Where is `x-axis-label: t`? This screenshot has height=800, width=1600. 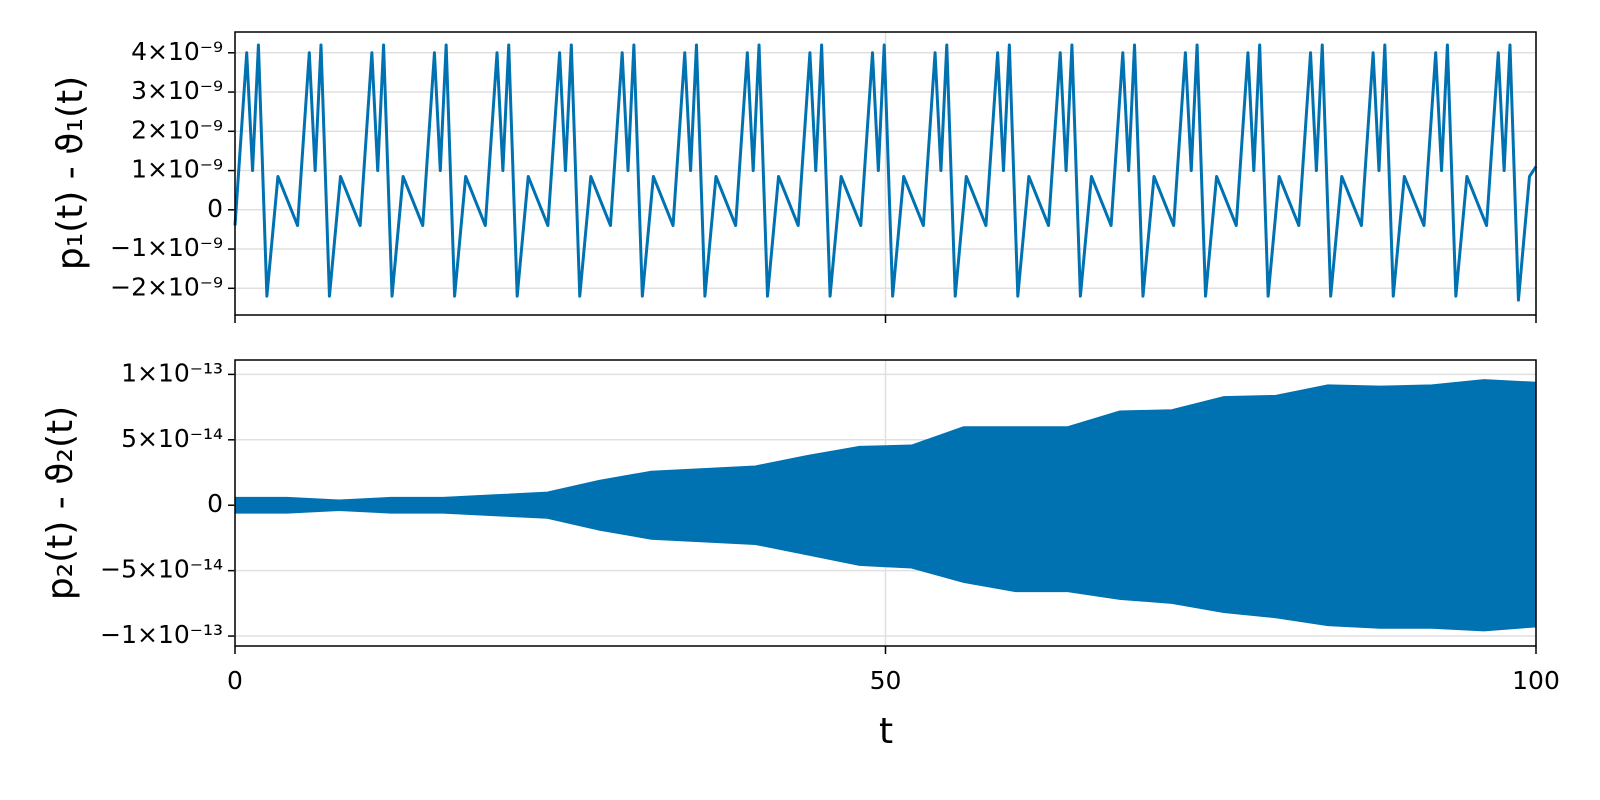
x-axis-label: t is located at coordinates (886, 731).